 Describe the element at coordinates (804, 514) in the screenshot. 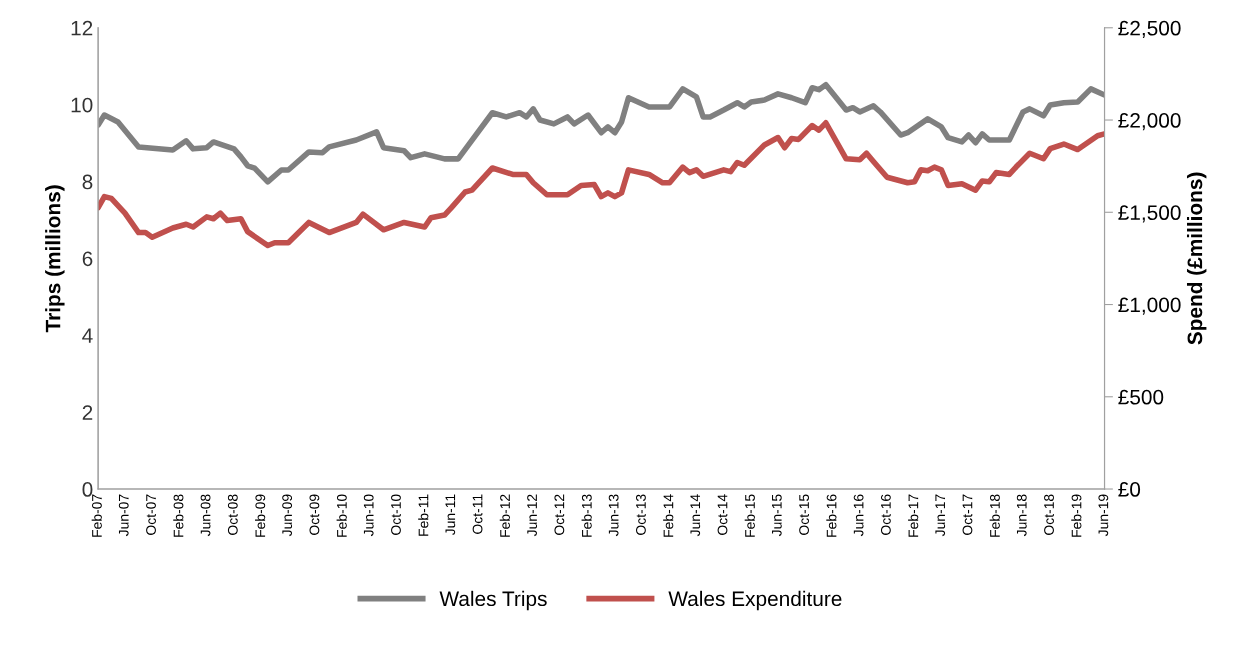

I see `x-tick-label: Oct-15` at that location.